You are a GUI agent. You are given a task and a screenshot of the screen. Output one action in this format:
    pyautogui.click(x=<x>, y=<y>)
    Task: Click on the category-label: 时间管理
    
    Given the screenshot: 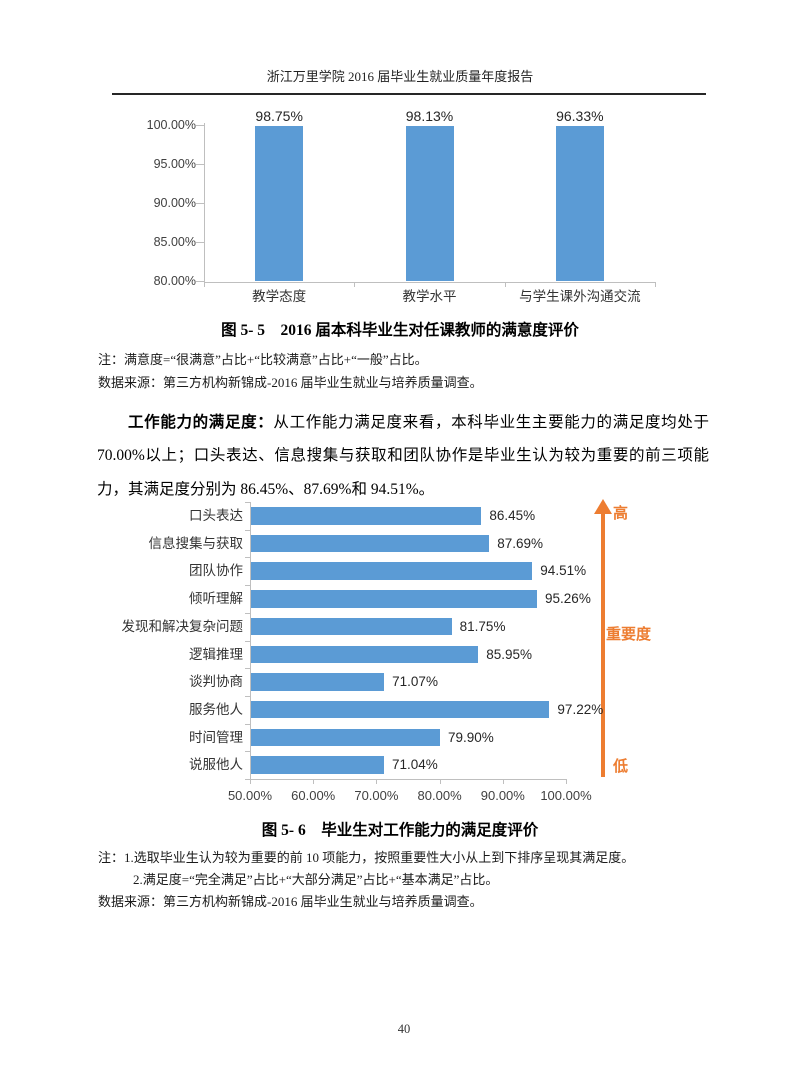 What is the action you would take?
    pyautogui.click(x=216, y=737)
    